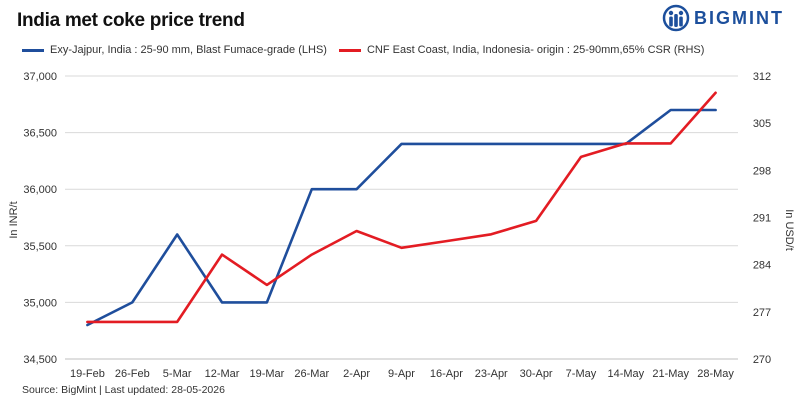 The width and height of the screenshot is (800, 400). What do you see at coordinates (762, 313) in the screenshot?
I see `y-tick-label-right: 277` at bounding box center [762, 313].